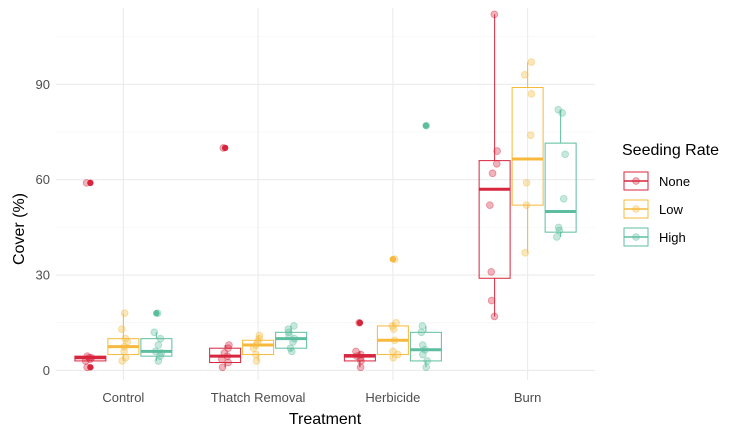  I want to click on y-tick-label: 60, so click(43, 179).